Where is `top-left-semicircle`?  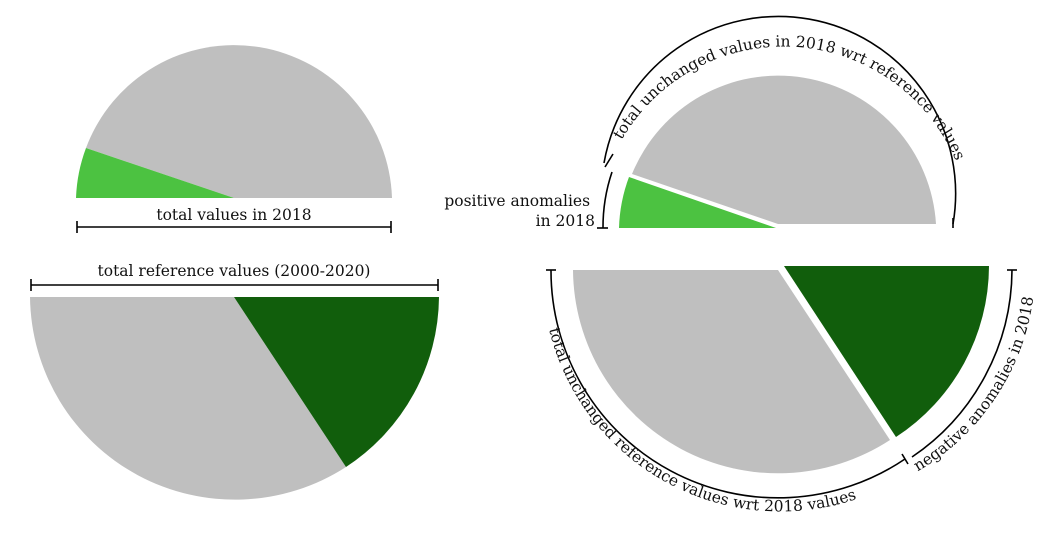
top-left-semicircle is located at coordinates (234, 122).